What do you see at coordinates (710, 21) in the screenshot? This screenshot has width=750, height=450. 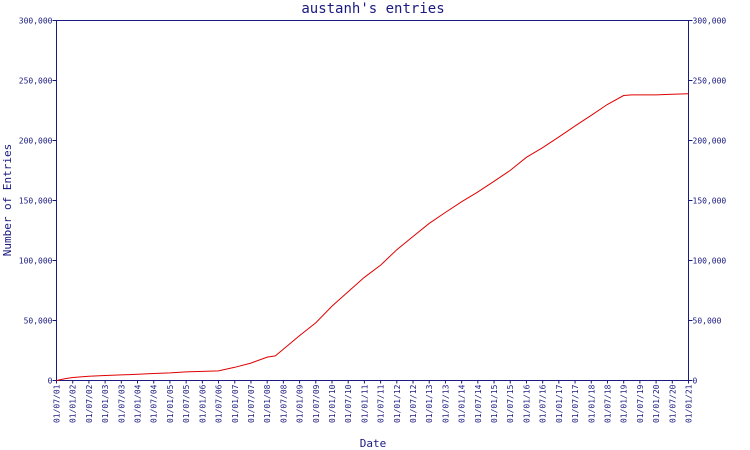 I see `y-tick-label-right: 300,000` at bounding box center [710, 21].